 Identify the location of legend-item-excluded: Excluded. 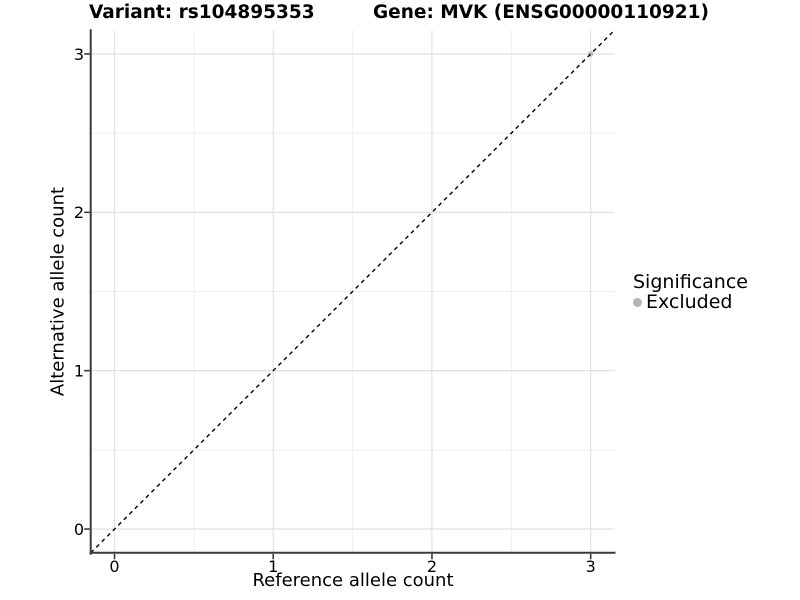
(690, 302).